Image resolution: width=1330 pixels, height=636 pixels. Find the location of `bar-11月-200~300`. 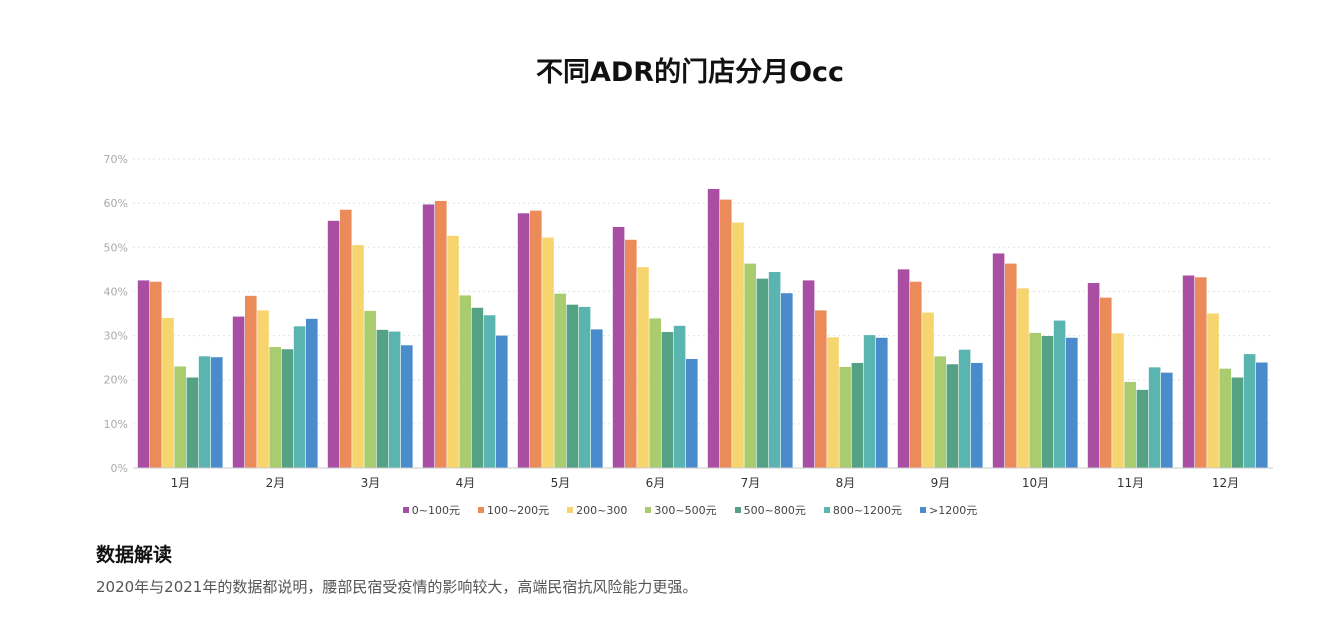

bar-11月-200~300 is located at coordinates (1118, 400).